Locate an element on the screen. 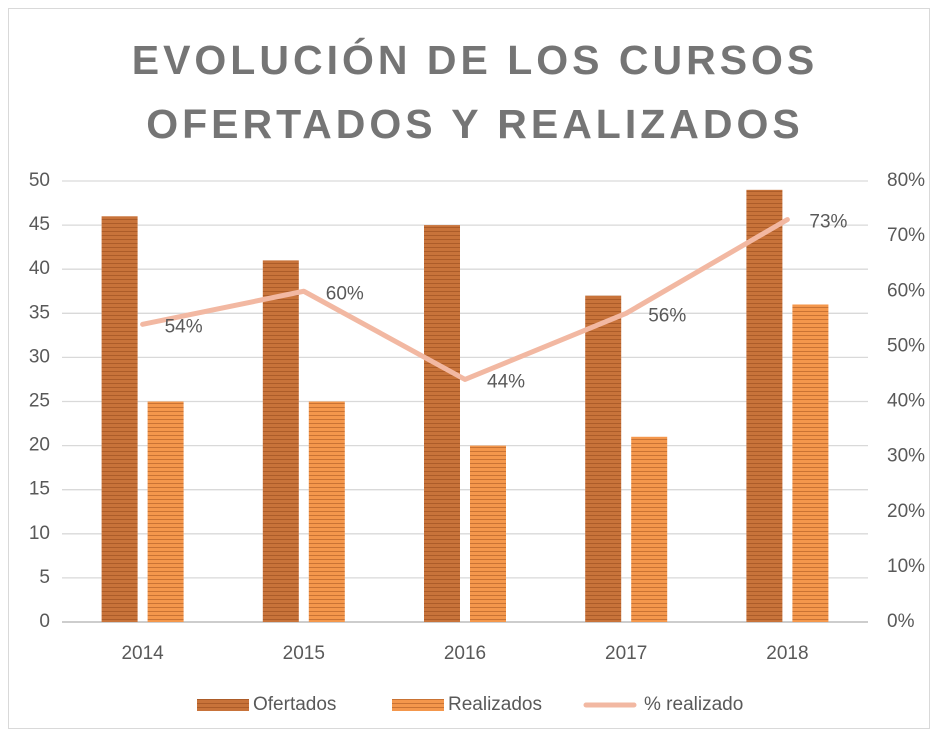 The width and height of the screenshot is (938, 737). y-tick-label: 10 is located at coordinates (39, 533).